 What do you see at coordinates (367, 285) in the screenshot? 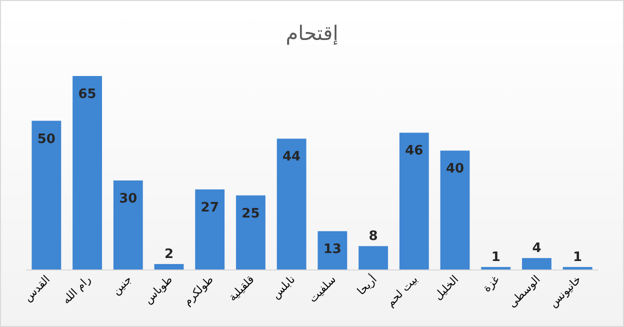
I see `x-tick-label: أريحا` at bounding box center [367, 285].